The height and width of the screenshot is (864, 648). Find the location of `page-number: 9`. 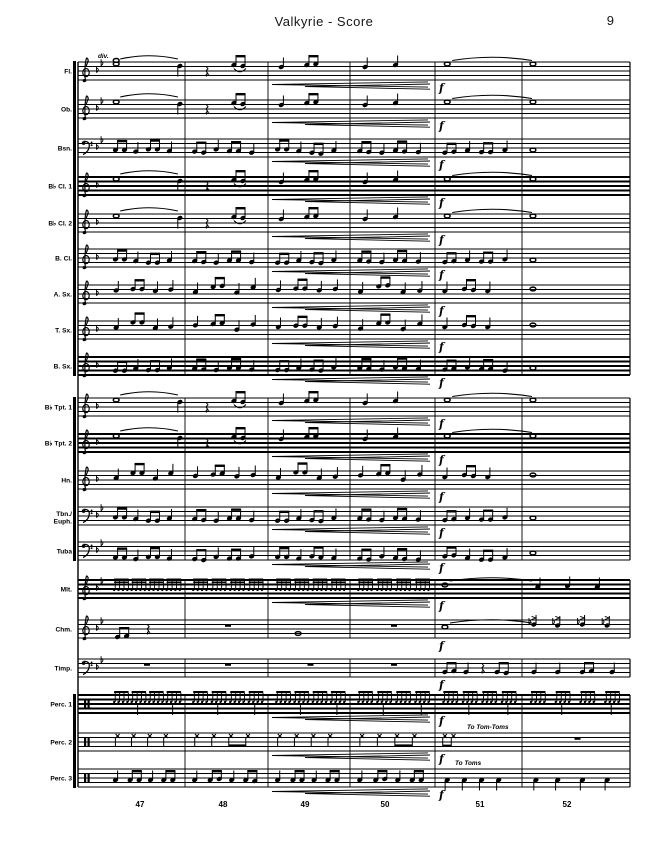

page-number: 9 is located at coordinates (610, 20).